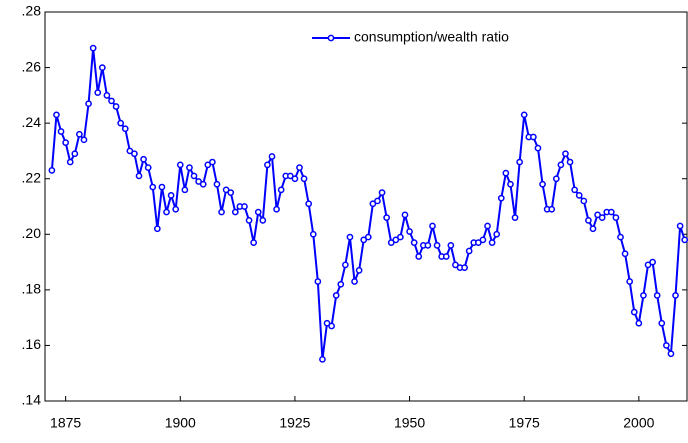 The height and width of the screenshot is (443, 688). What do you see at coordinates (331, 38) in the screenshot?
I see `legend-marker` at bounding box center [331, 38].